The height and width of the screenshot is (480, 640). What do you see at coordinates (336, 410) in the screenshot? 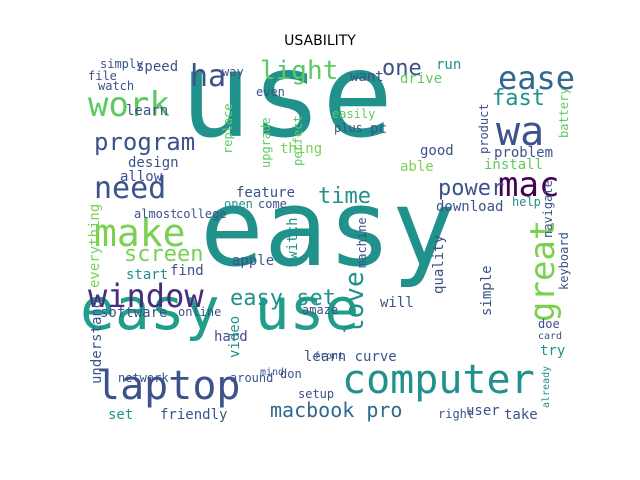
I see `word-macbook-pro: macbook pro` at bounding box center [336, 410].